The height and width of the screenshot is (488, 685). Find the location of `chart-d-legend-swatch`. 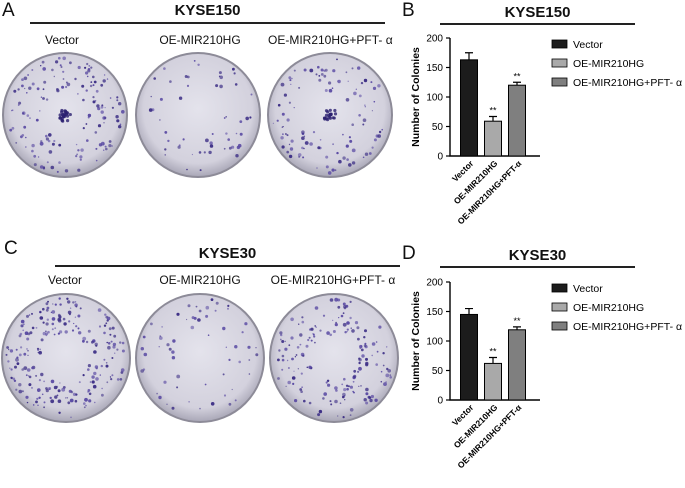

chart-d-legend-swatch is located at coordinates (559, 326).